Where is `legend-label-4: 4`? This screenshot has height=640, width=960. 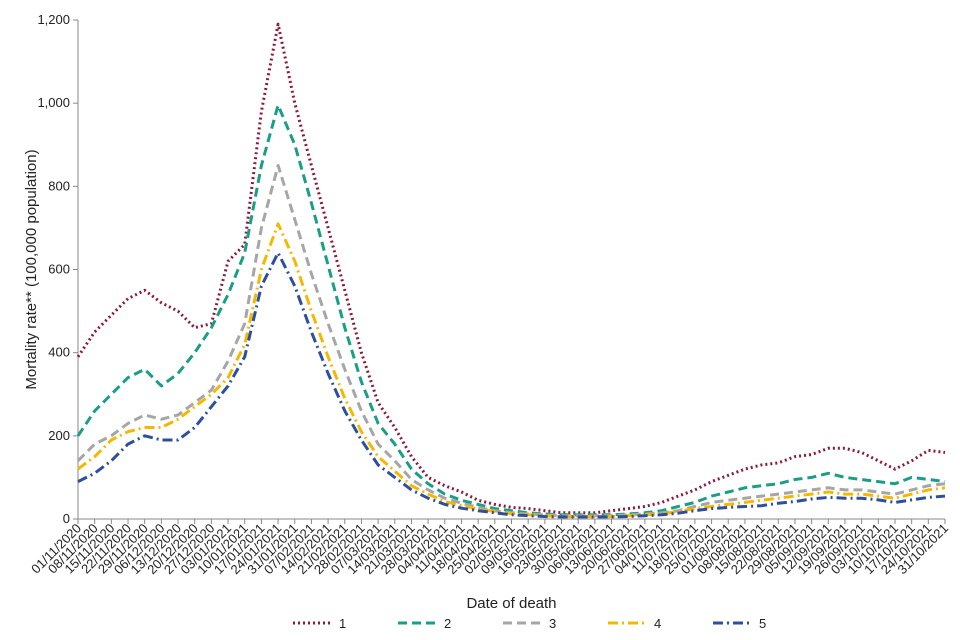 legend-label-4: 4 is located at coordinates (657, 623).